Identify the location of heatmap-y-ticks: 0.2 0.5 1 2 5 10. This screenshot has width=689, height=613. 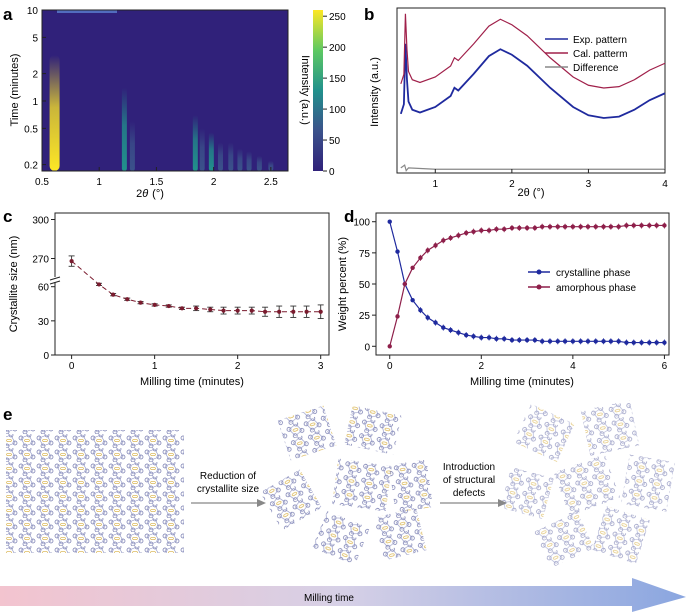
(35, 89).